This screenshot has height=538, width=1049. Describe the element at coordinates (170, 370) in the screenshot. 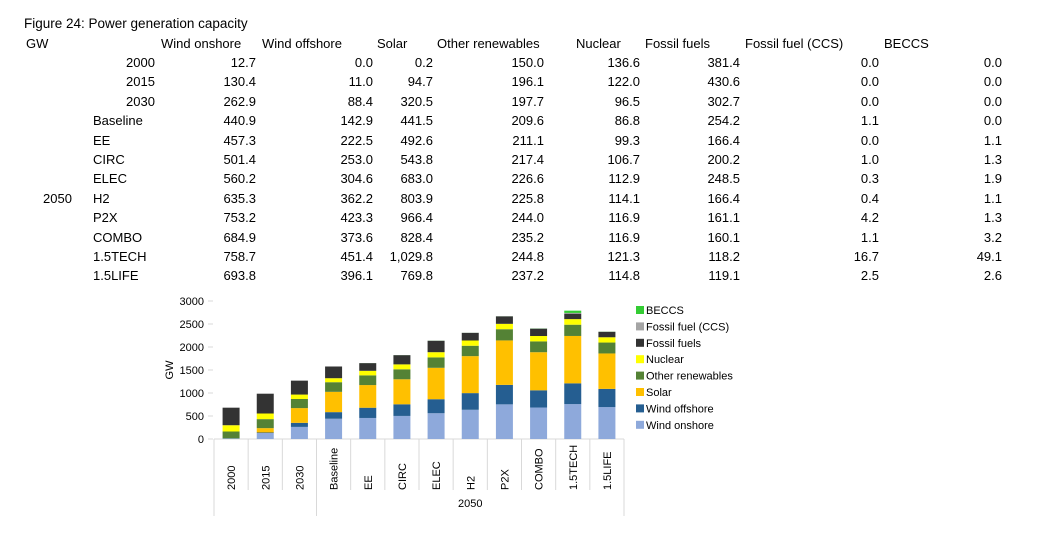

I see `y-axis-label: GW` at that location.